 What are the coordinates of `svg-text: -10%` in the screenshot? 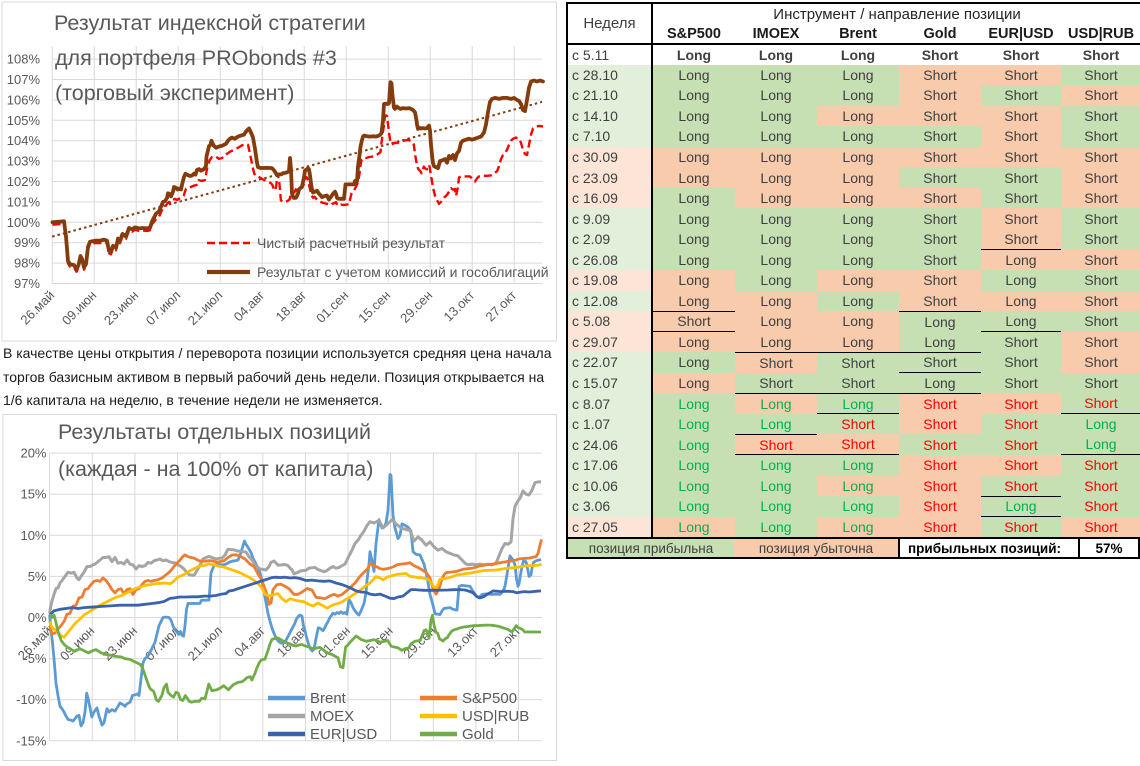 It's located at (31, 699).